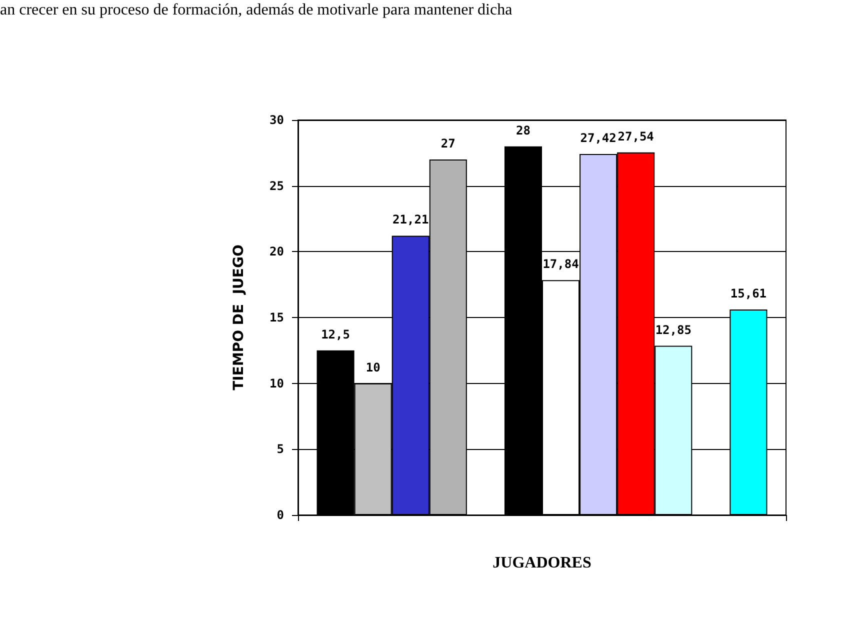 Image resolution: width=843 pixels, height=628 pixels. I want to click on y-tick-label: 10, so click(277, 383).